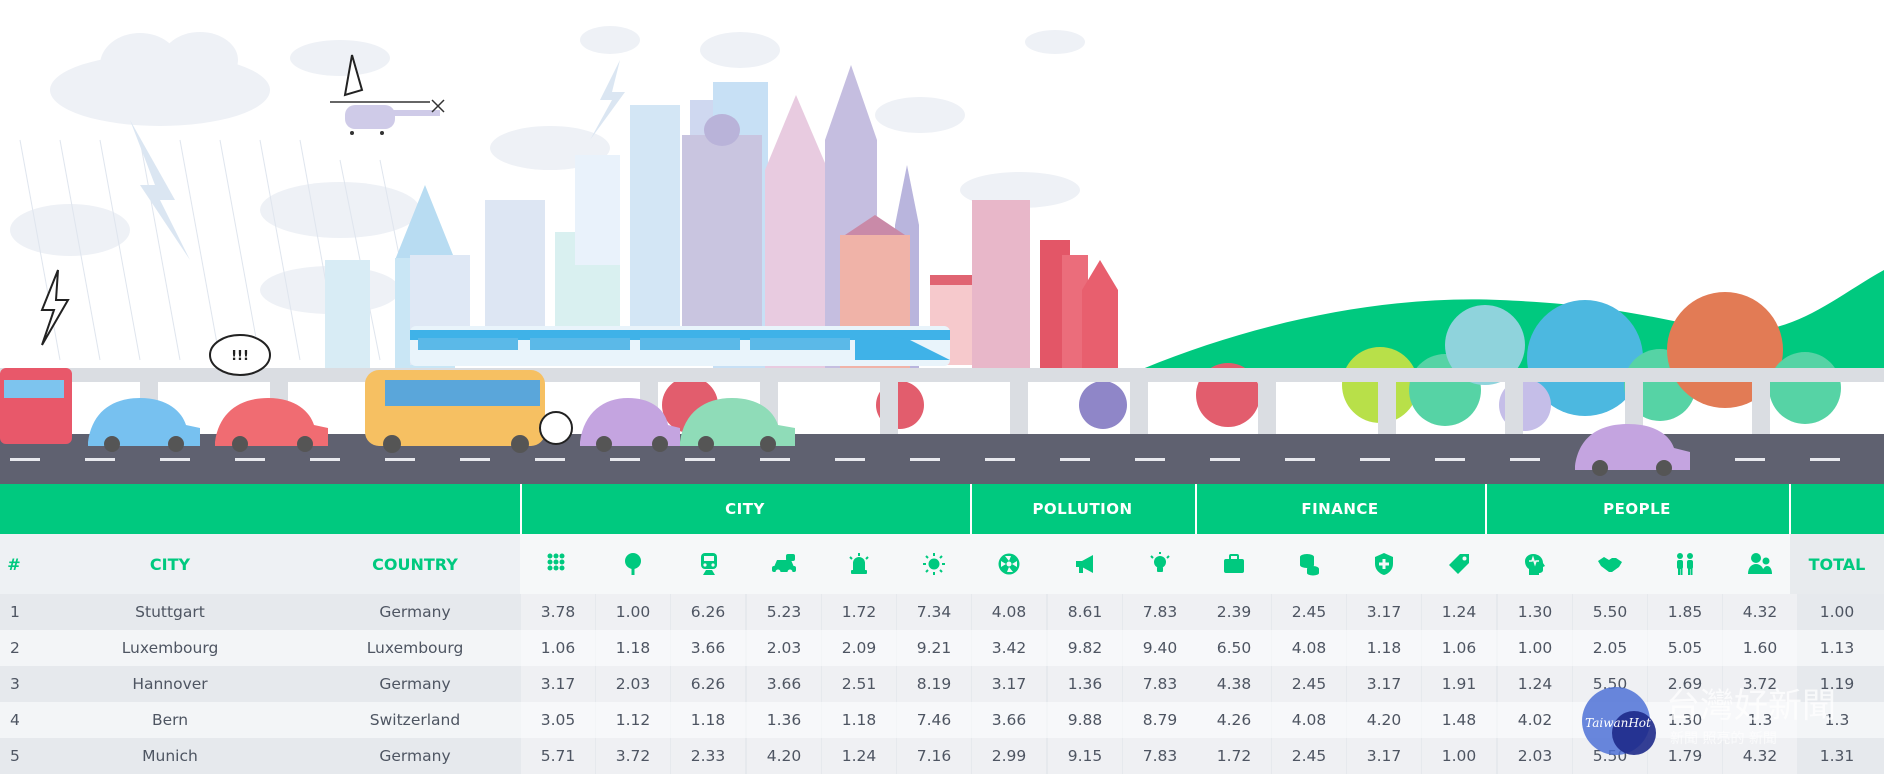 Image resolution: width=1884 pixels, height=776 pixels. What do you see at coordinates (1685, 684) in the screenshot?
I see `score-cell: 2.69` at bounding box center [1685, 684].